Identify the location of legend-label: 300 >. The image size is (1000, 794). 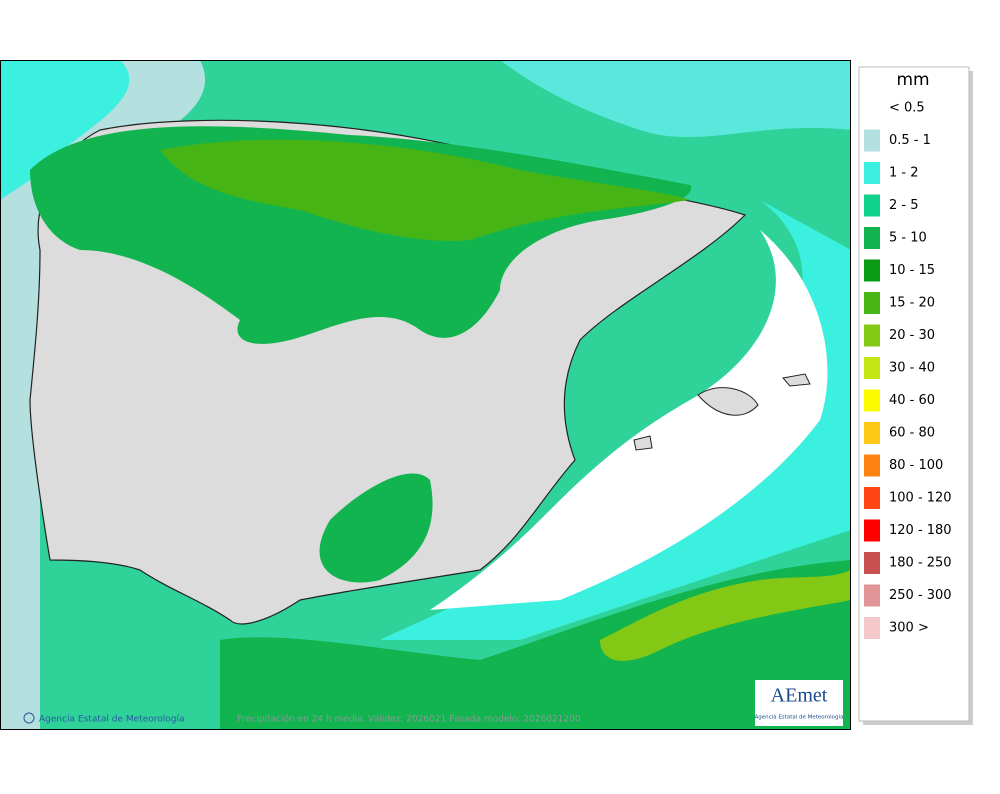
(909, 628).